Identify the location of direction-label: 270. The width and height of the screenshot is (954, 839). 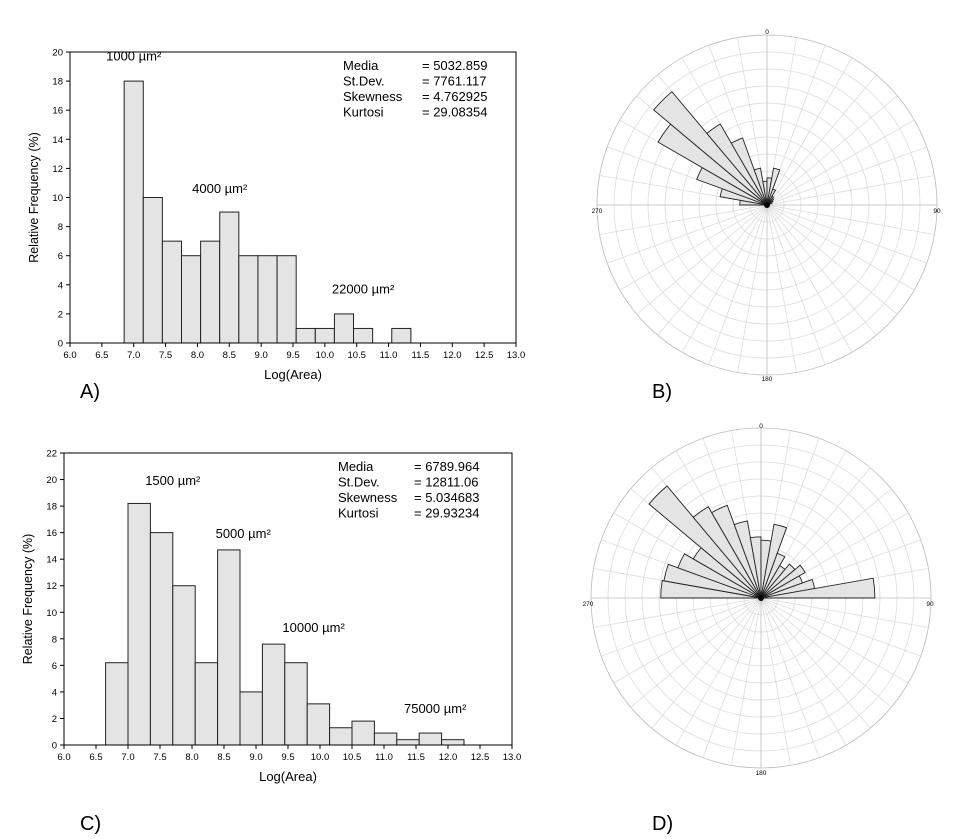
(588, 604).